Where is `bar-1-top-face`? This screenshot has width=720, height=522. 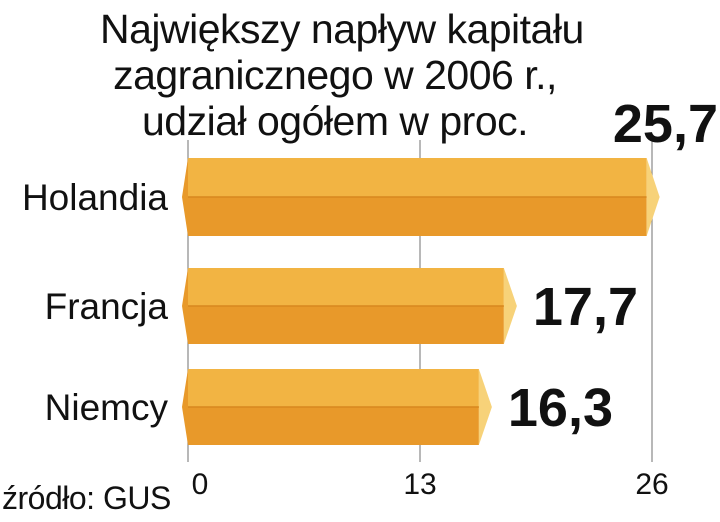
bar-1-top-face is located at coordinates (344, 287).